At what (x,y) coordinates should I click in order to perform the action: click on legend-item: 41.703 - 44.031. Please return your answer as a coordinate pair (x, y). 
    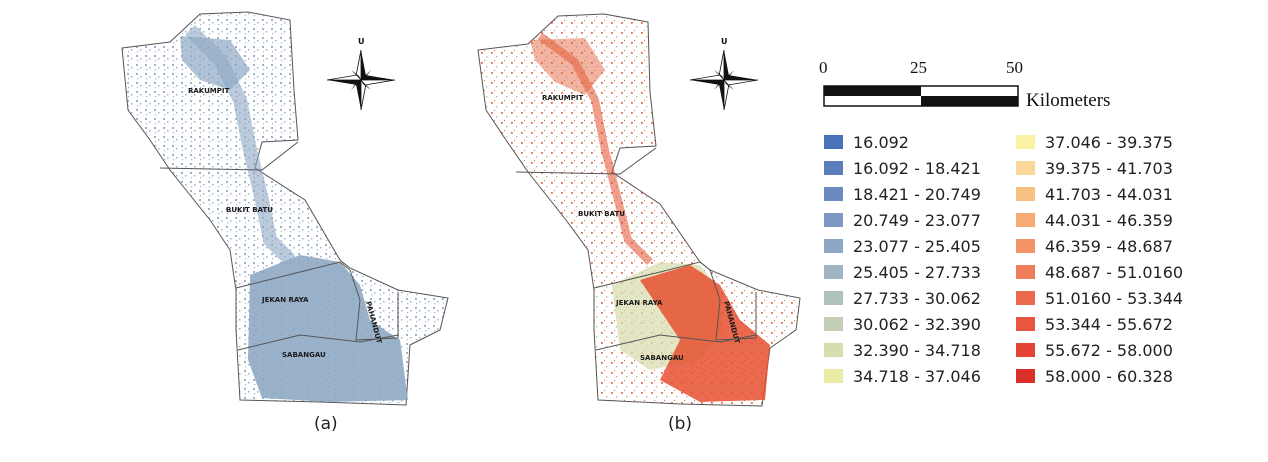
    Looking at the image, I should click on (1094, 194).